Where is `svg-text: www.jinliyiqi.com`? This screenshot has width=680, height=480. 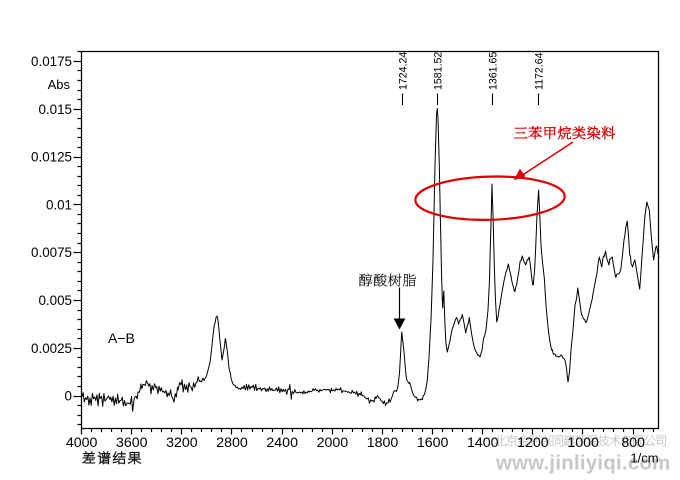 svg-text: www.jinliyiqi.com is located at coordinates (583, 463).